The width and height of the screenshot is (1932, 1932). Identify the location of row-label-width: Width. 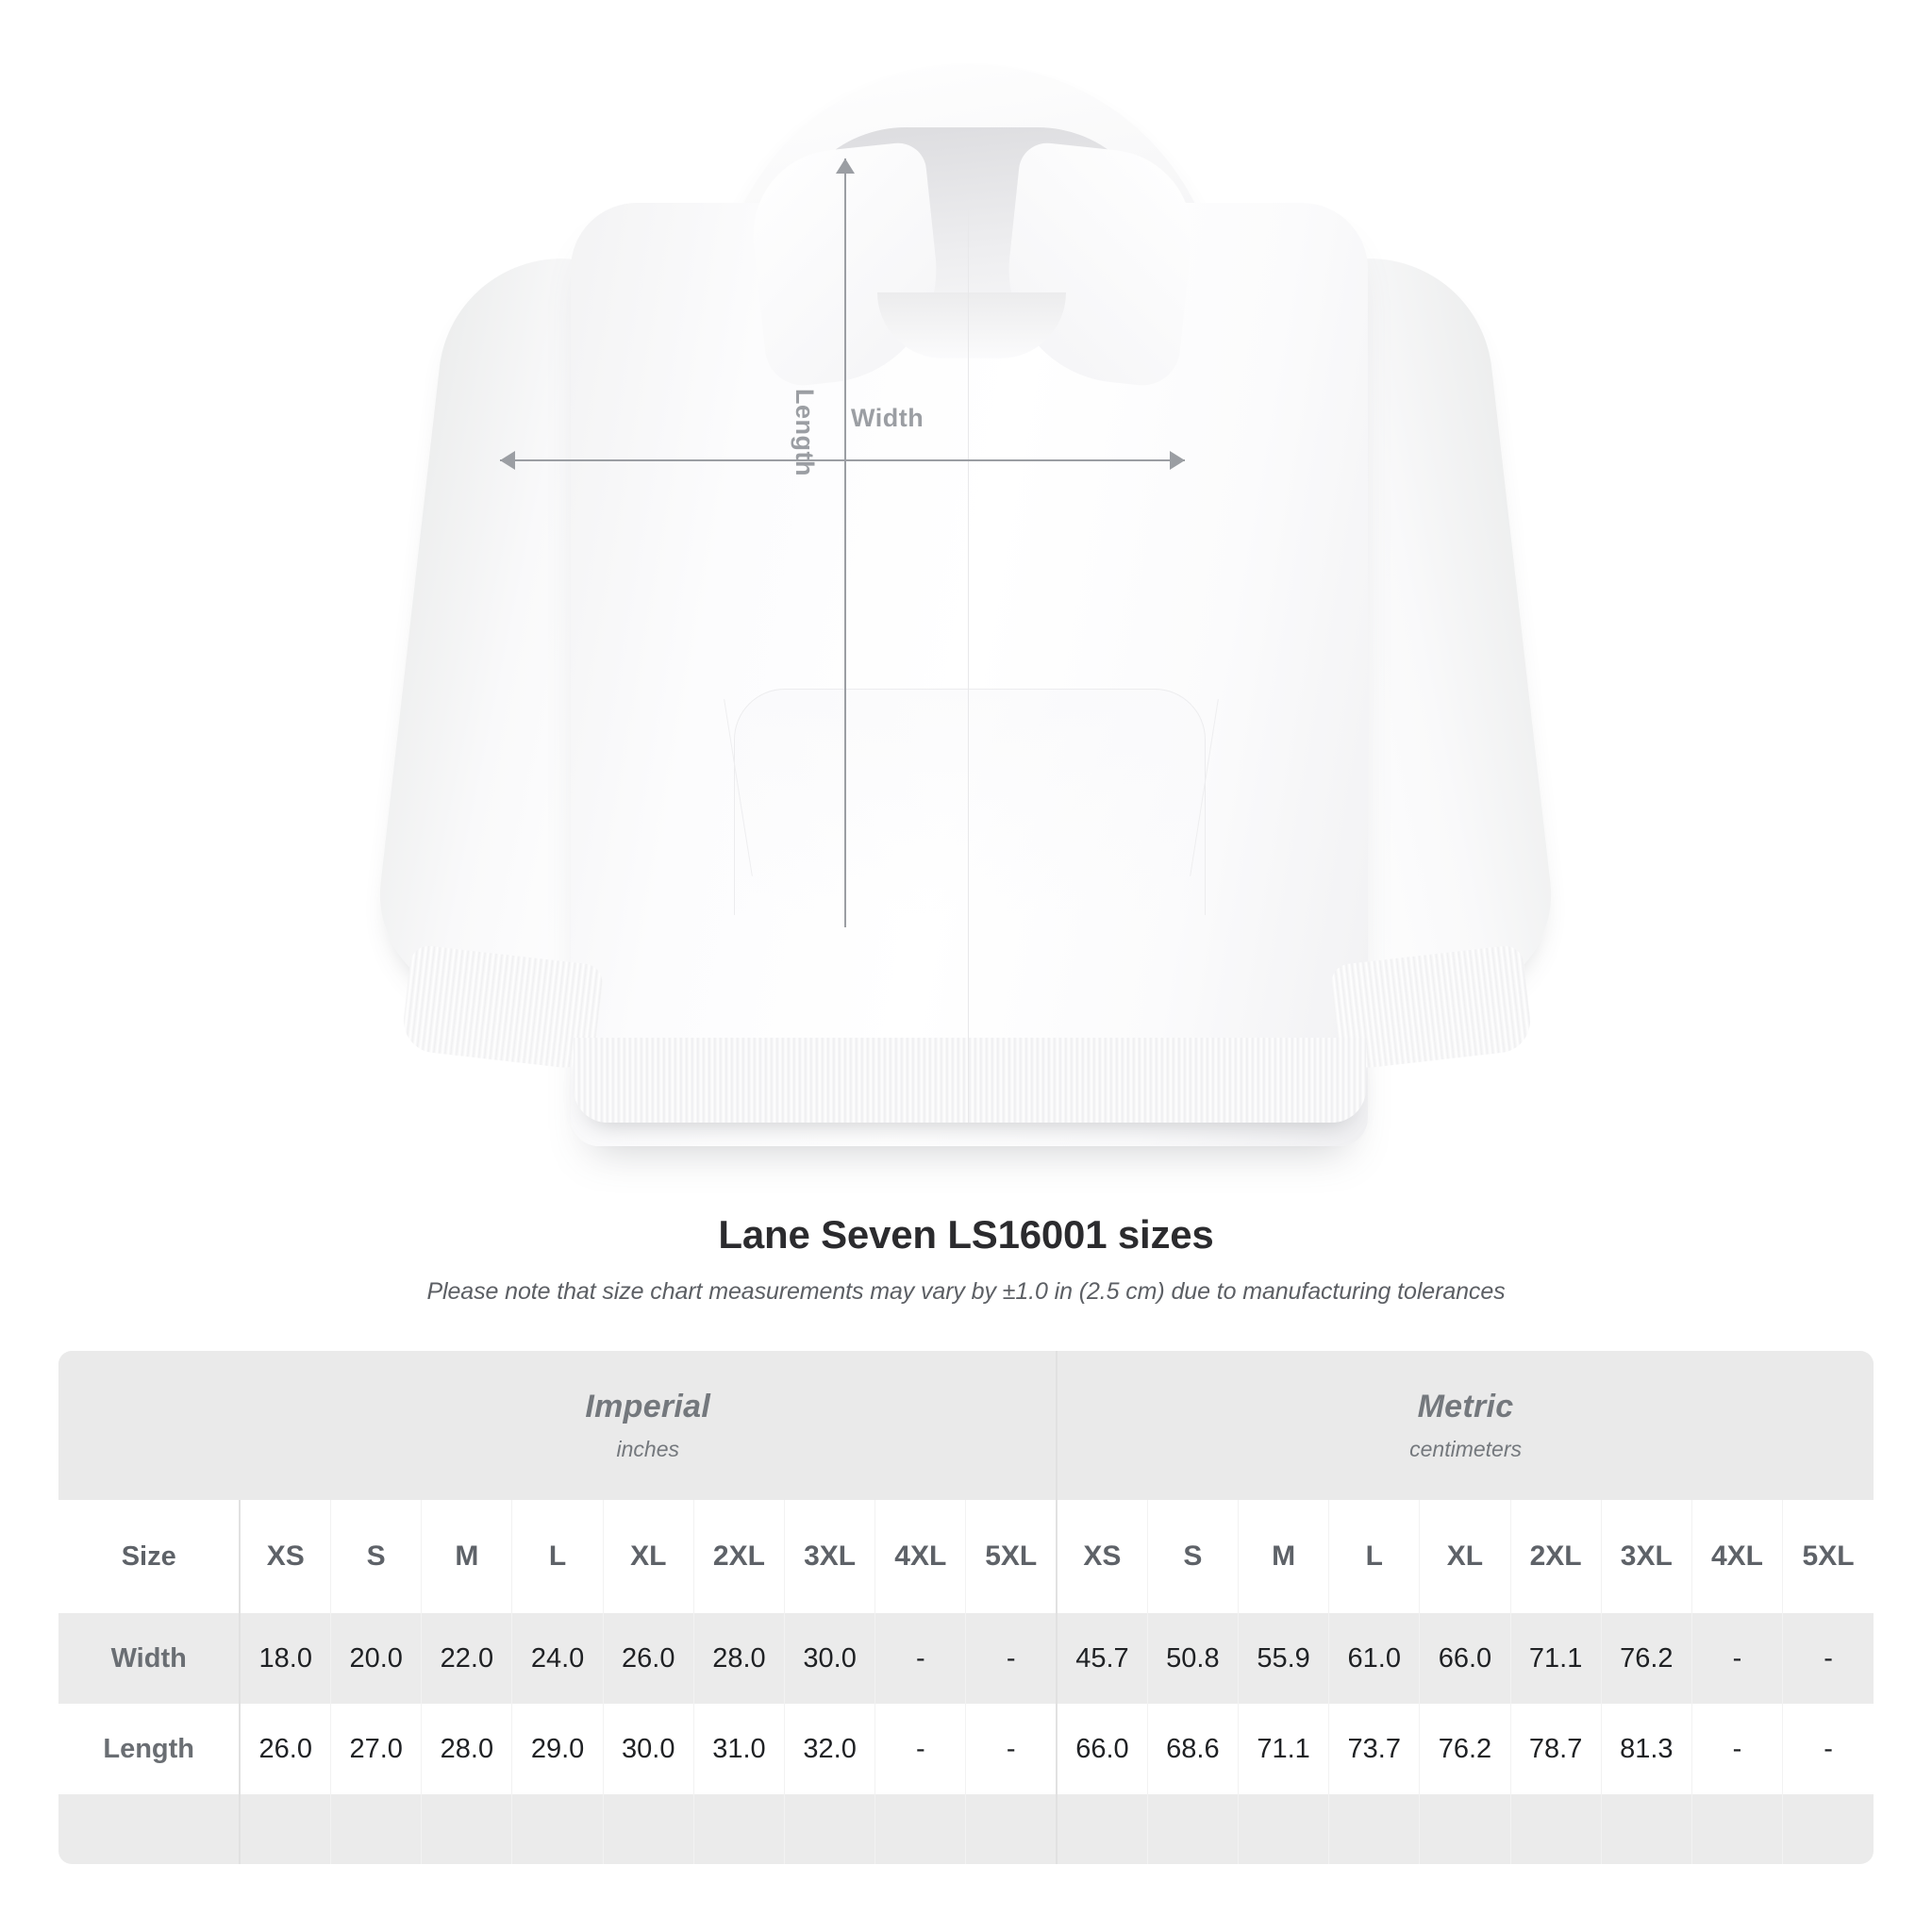
(149, 1659).